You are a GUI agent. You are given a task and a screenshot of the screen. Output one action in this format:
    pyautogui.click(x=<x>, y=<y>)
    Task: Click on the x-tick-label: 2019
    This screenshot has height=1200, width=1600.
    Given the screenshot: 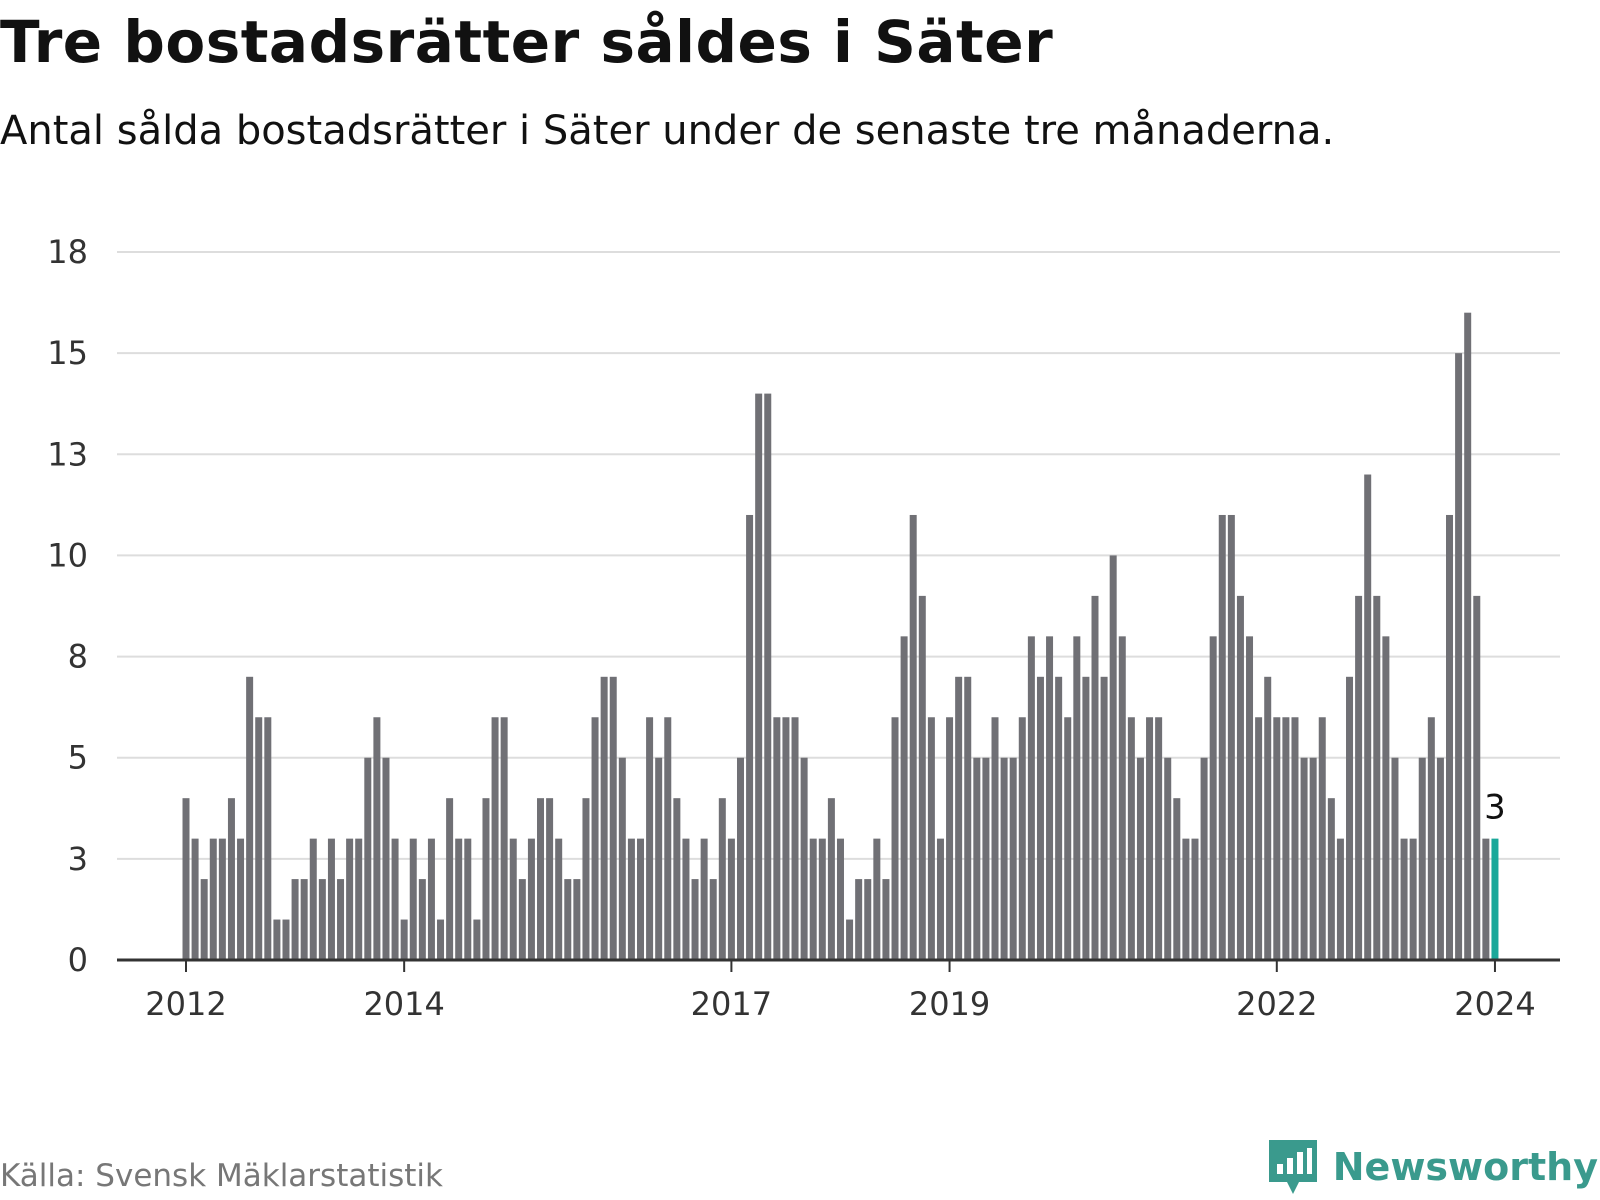 What is the action you would take?
    pyautogui.click(x=949, y=1004)
    